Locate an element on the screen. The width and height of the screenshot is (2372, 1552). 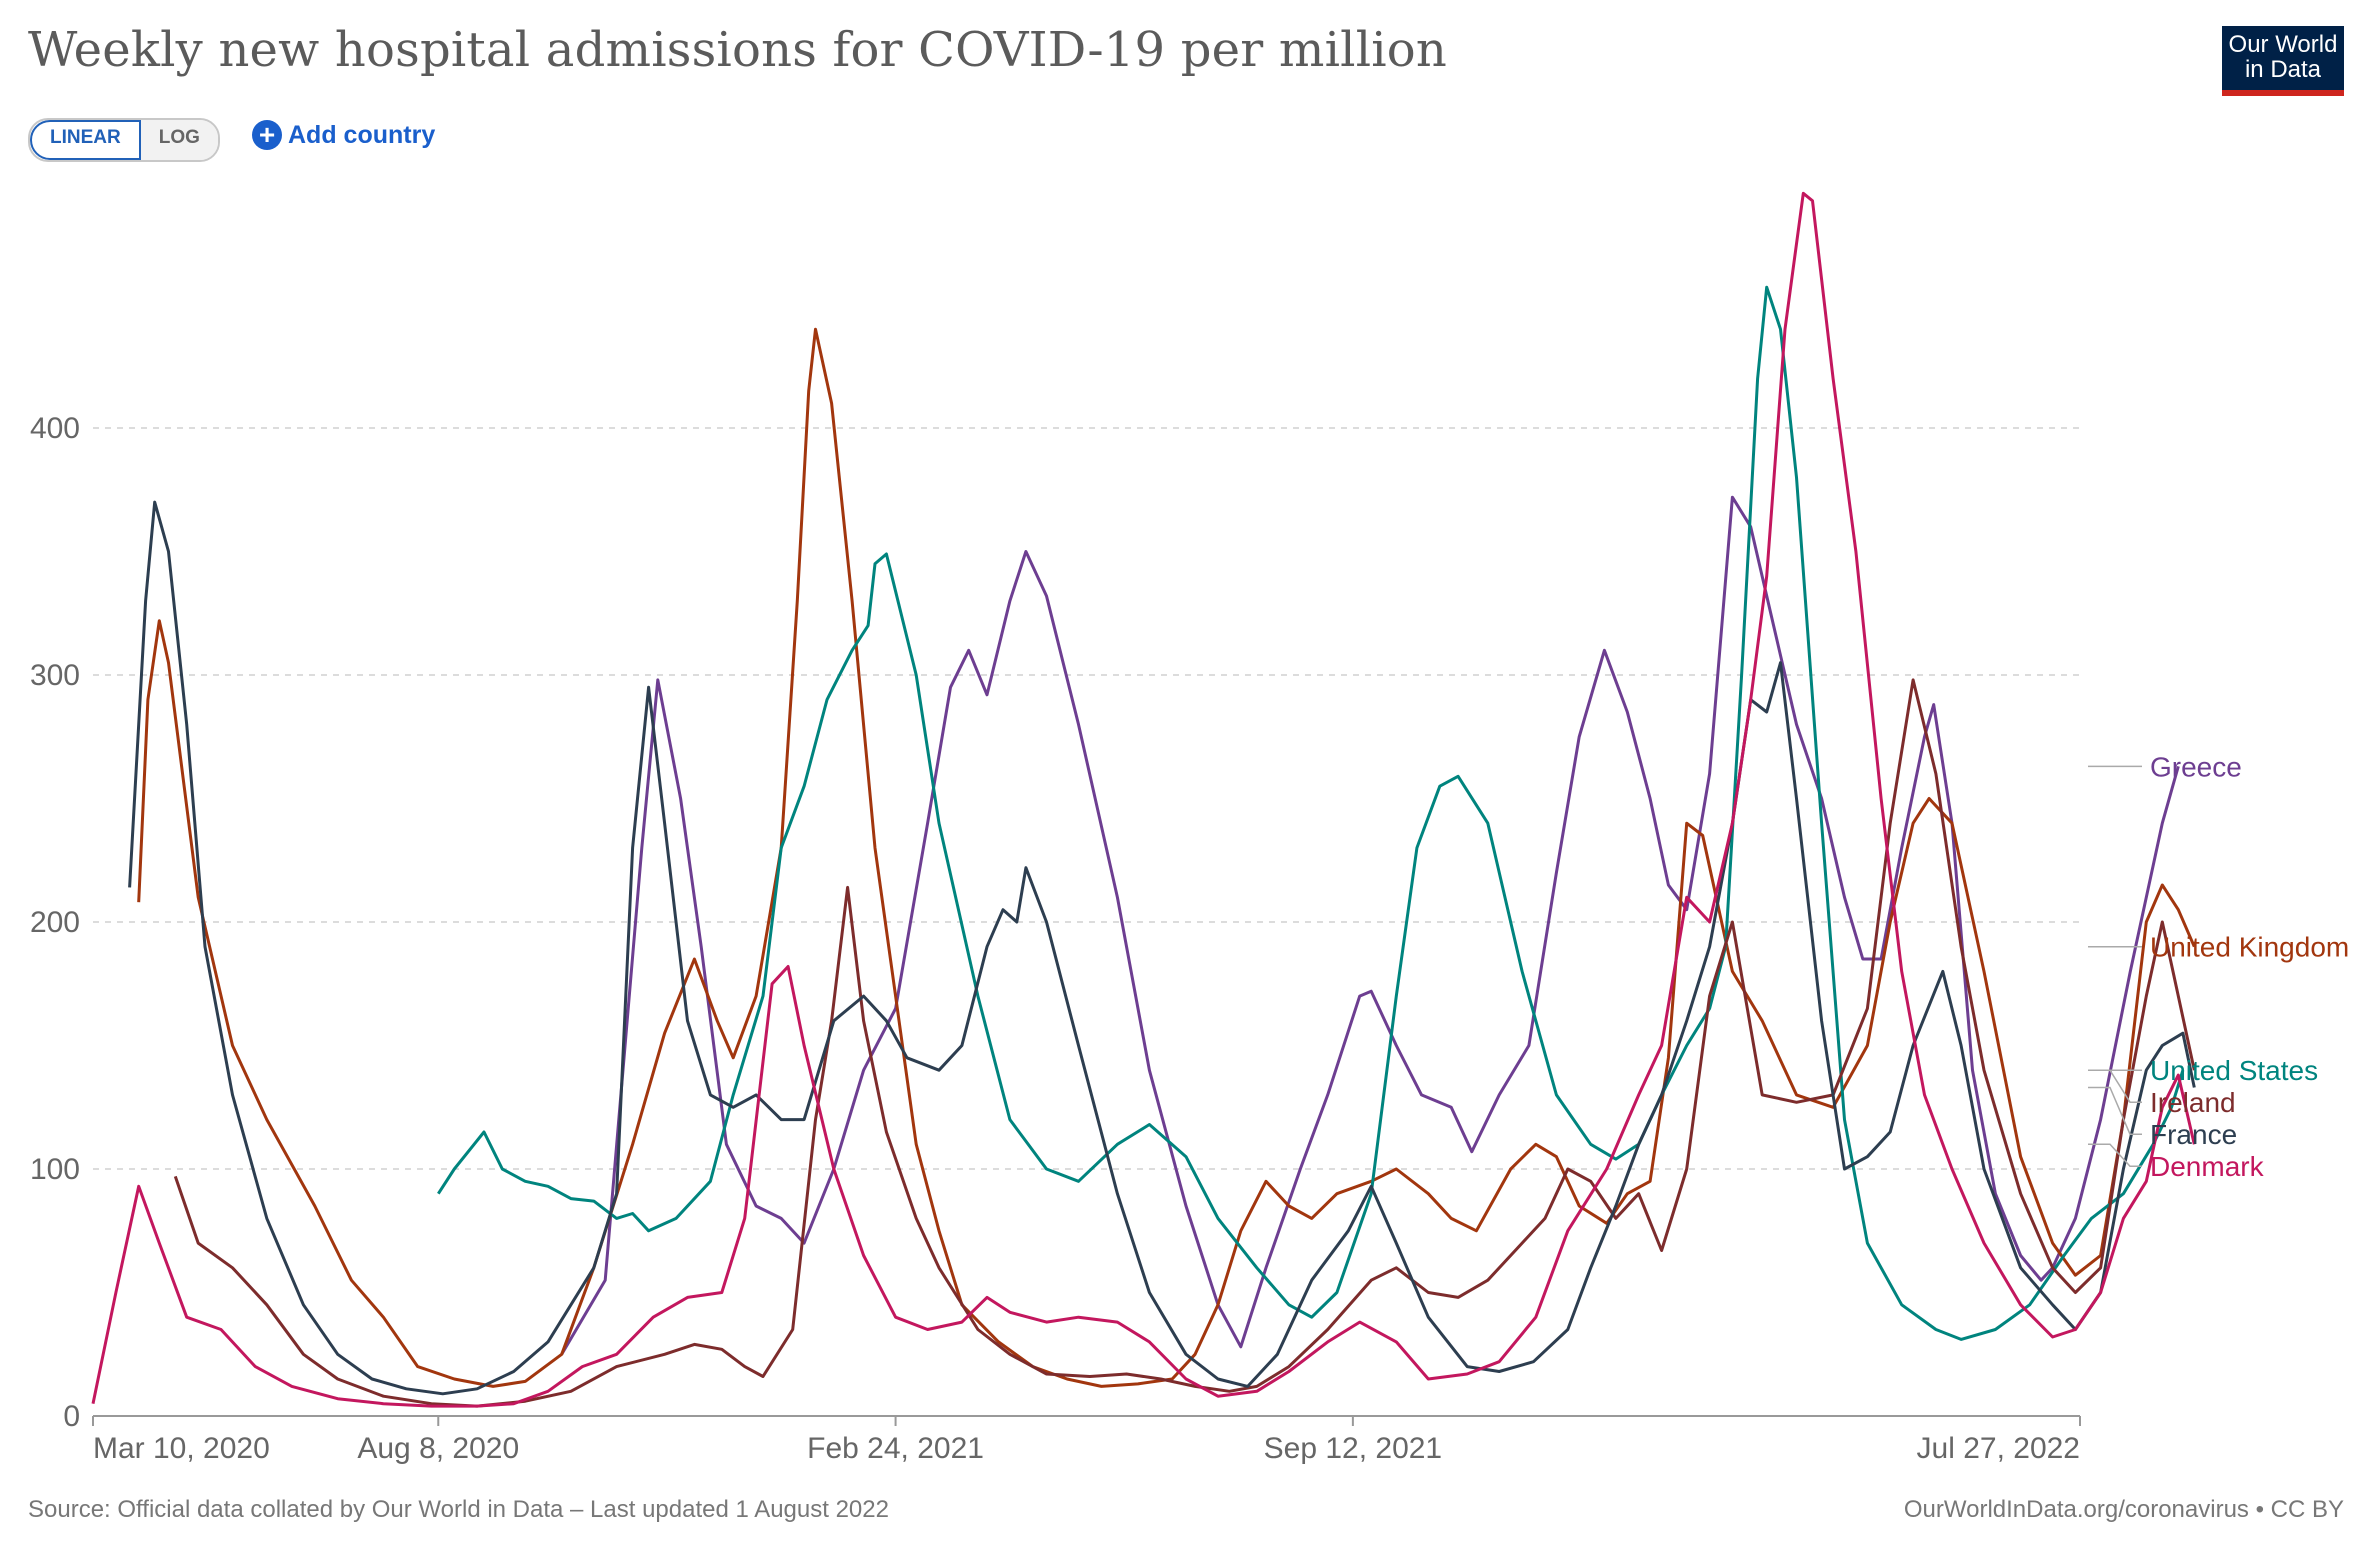
scale-toggle: LINEAR LOG is located at coordinates (124, 140).